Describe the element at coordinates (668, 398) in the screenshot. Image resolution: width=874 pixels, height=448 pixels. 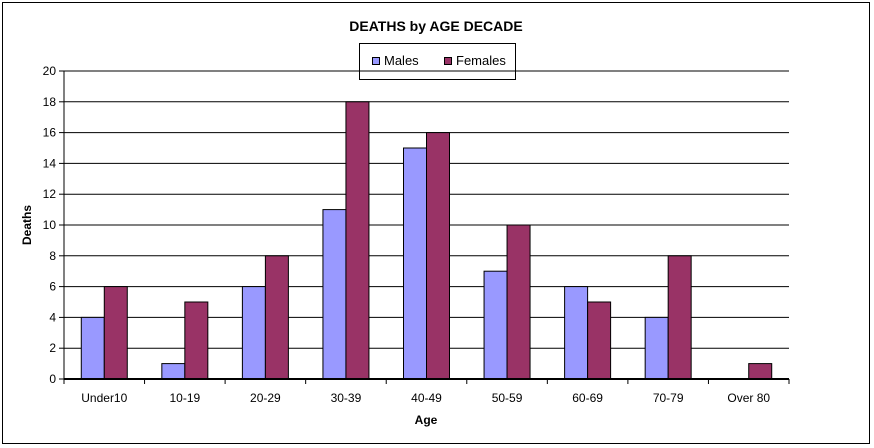
I see `x-tick-label: 70-79` at that location.